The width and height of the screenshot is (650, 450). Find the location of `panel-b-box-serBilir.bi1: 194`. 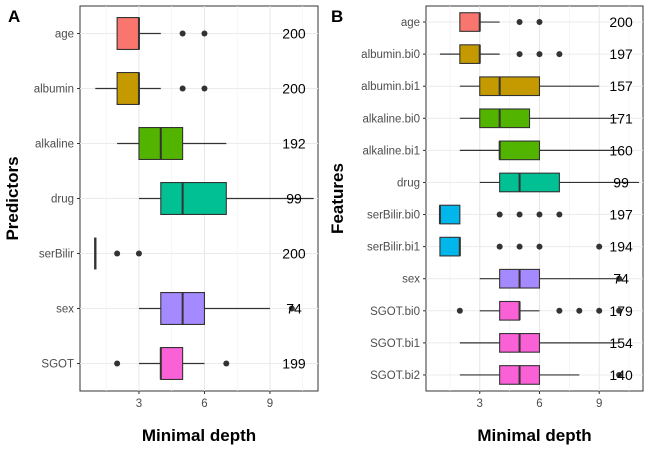

panel-b-box-serBilir.bi1: 194 is located at coordinates (536, 246).